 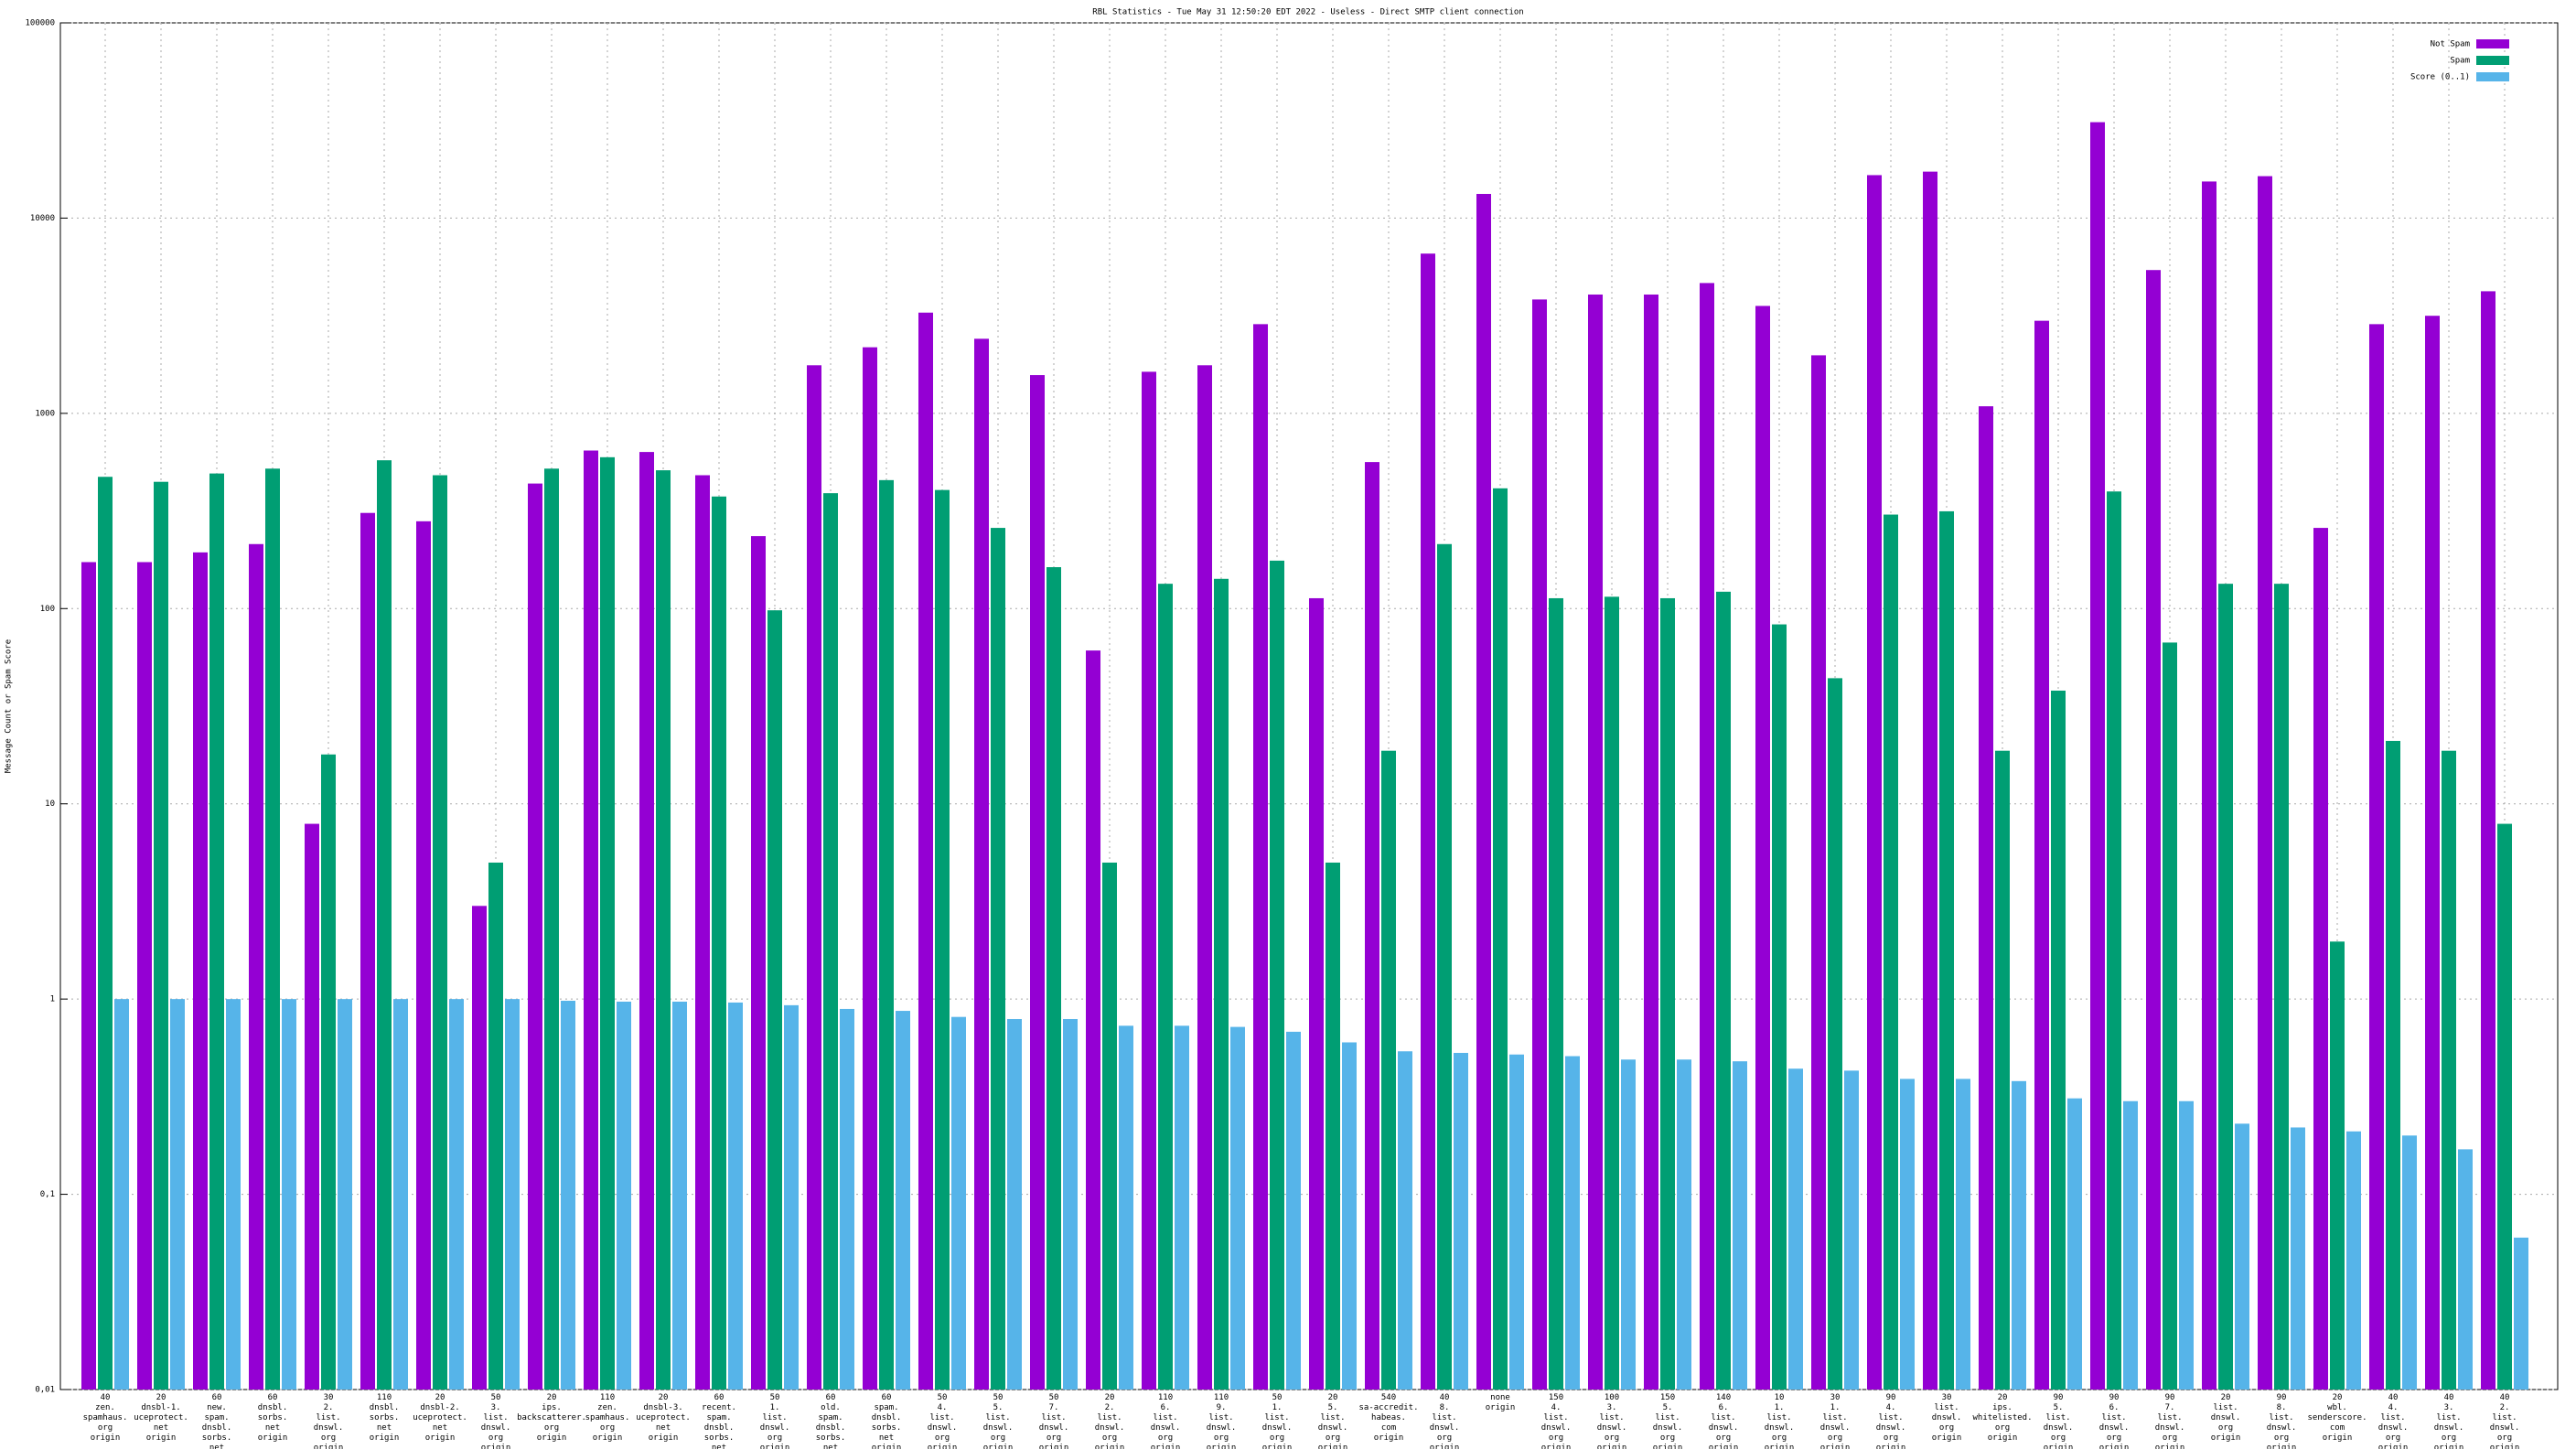 I want to click on x-tick-label: 50 4. list. dnswl. org origin, so click(x=943, y=1421).